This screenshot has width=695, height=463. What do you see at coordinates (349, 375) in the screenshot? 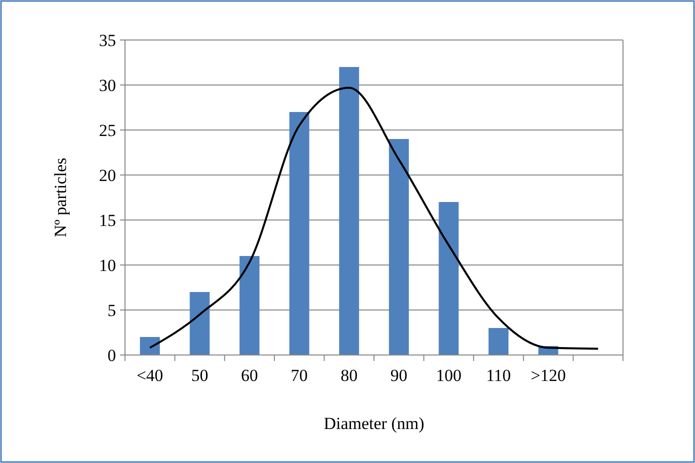
I see `x-tick-label: 80` at bounding box center [349, 375].